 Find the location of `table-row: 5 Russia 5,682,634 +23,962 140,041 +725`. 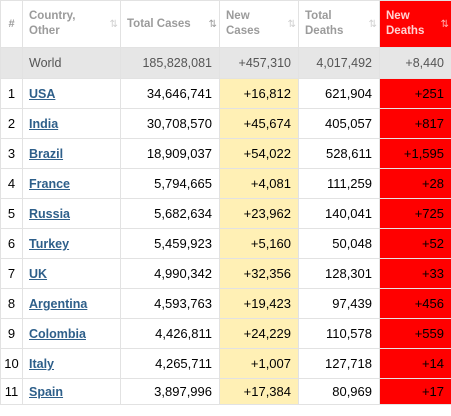

table-row: 5 Russia 5,682,634 +23,962 140,041 +725 is located at coordinates (225, 213).